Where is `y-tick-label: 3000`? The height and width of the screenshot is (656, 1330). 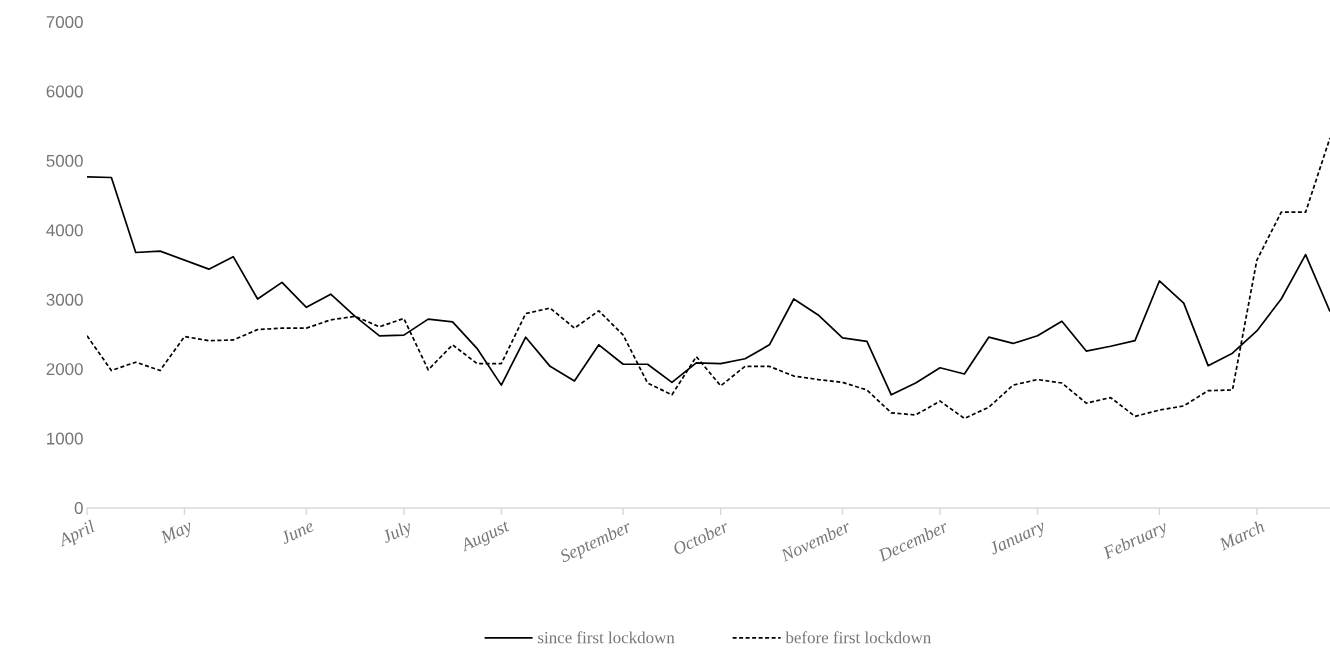 y-tick-label: 3000 is located at coordinates (64, 299).